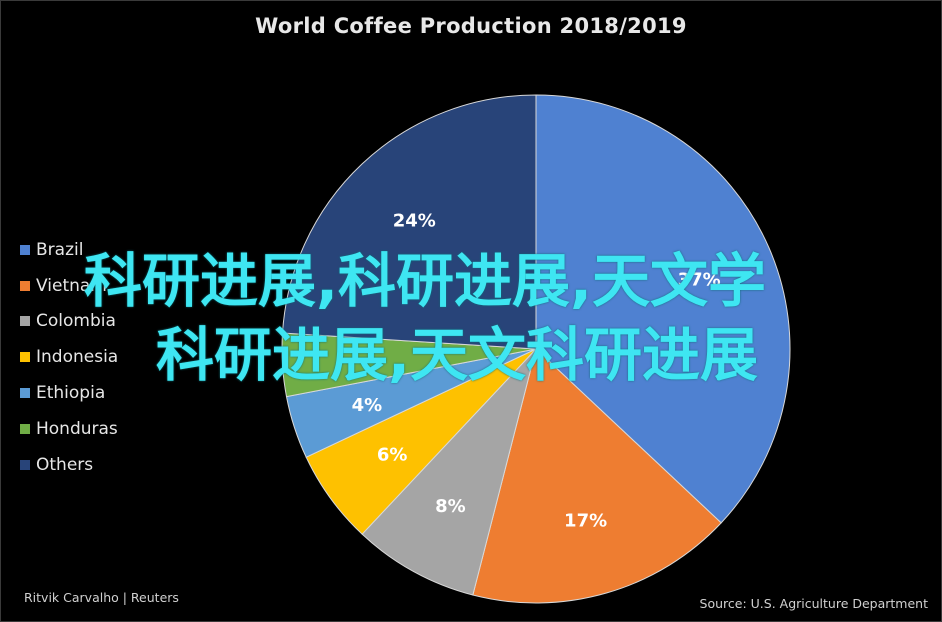 The width and height of the screenshot is (942, 622). What do you see at coordinates (457, 355) in the screenshot?
I see `overlay-text-line-2: 科研进展,天文科研进展` at bounding box center [457, 355].